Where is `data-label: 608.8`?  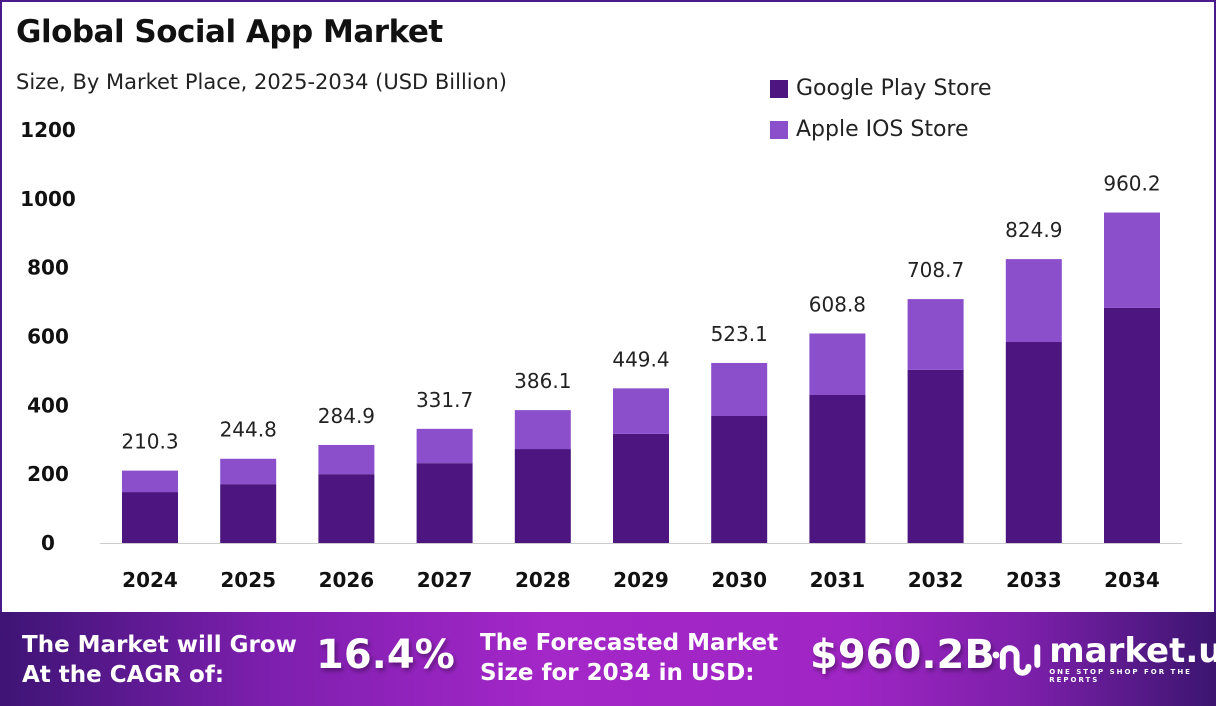
data-label: 608.8 is located at coordinates (837, 304).